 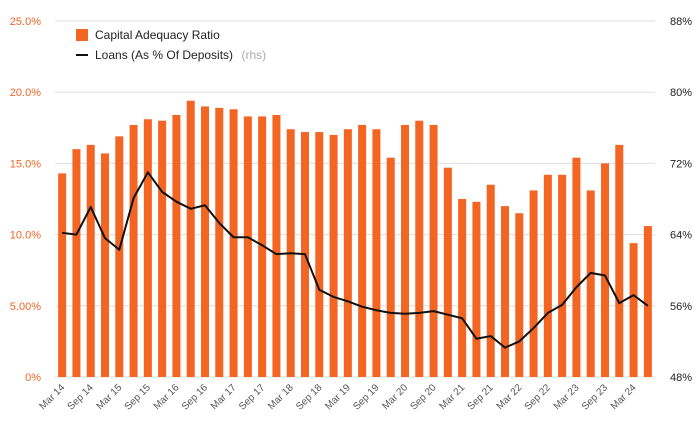 I want to click on x-axis-tick-label: Mar 17, so click(x=224, y=397).